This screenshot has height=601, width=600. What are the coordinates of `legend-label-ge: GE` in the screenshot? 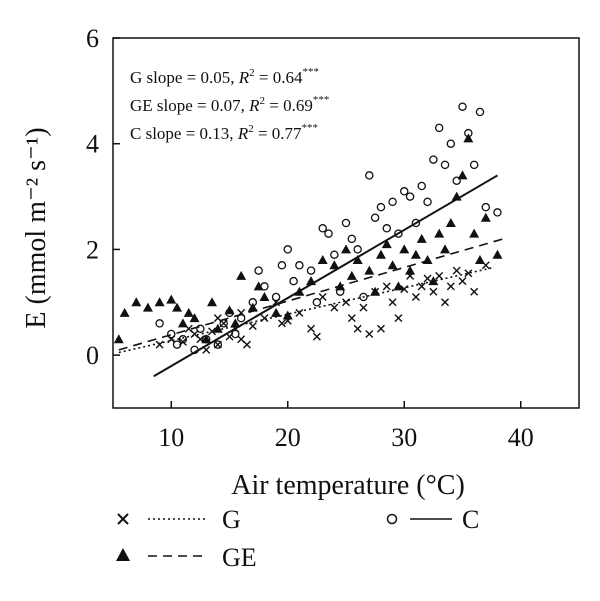 It's located at (239, 557).